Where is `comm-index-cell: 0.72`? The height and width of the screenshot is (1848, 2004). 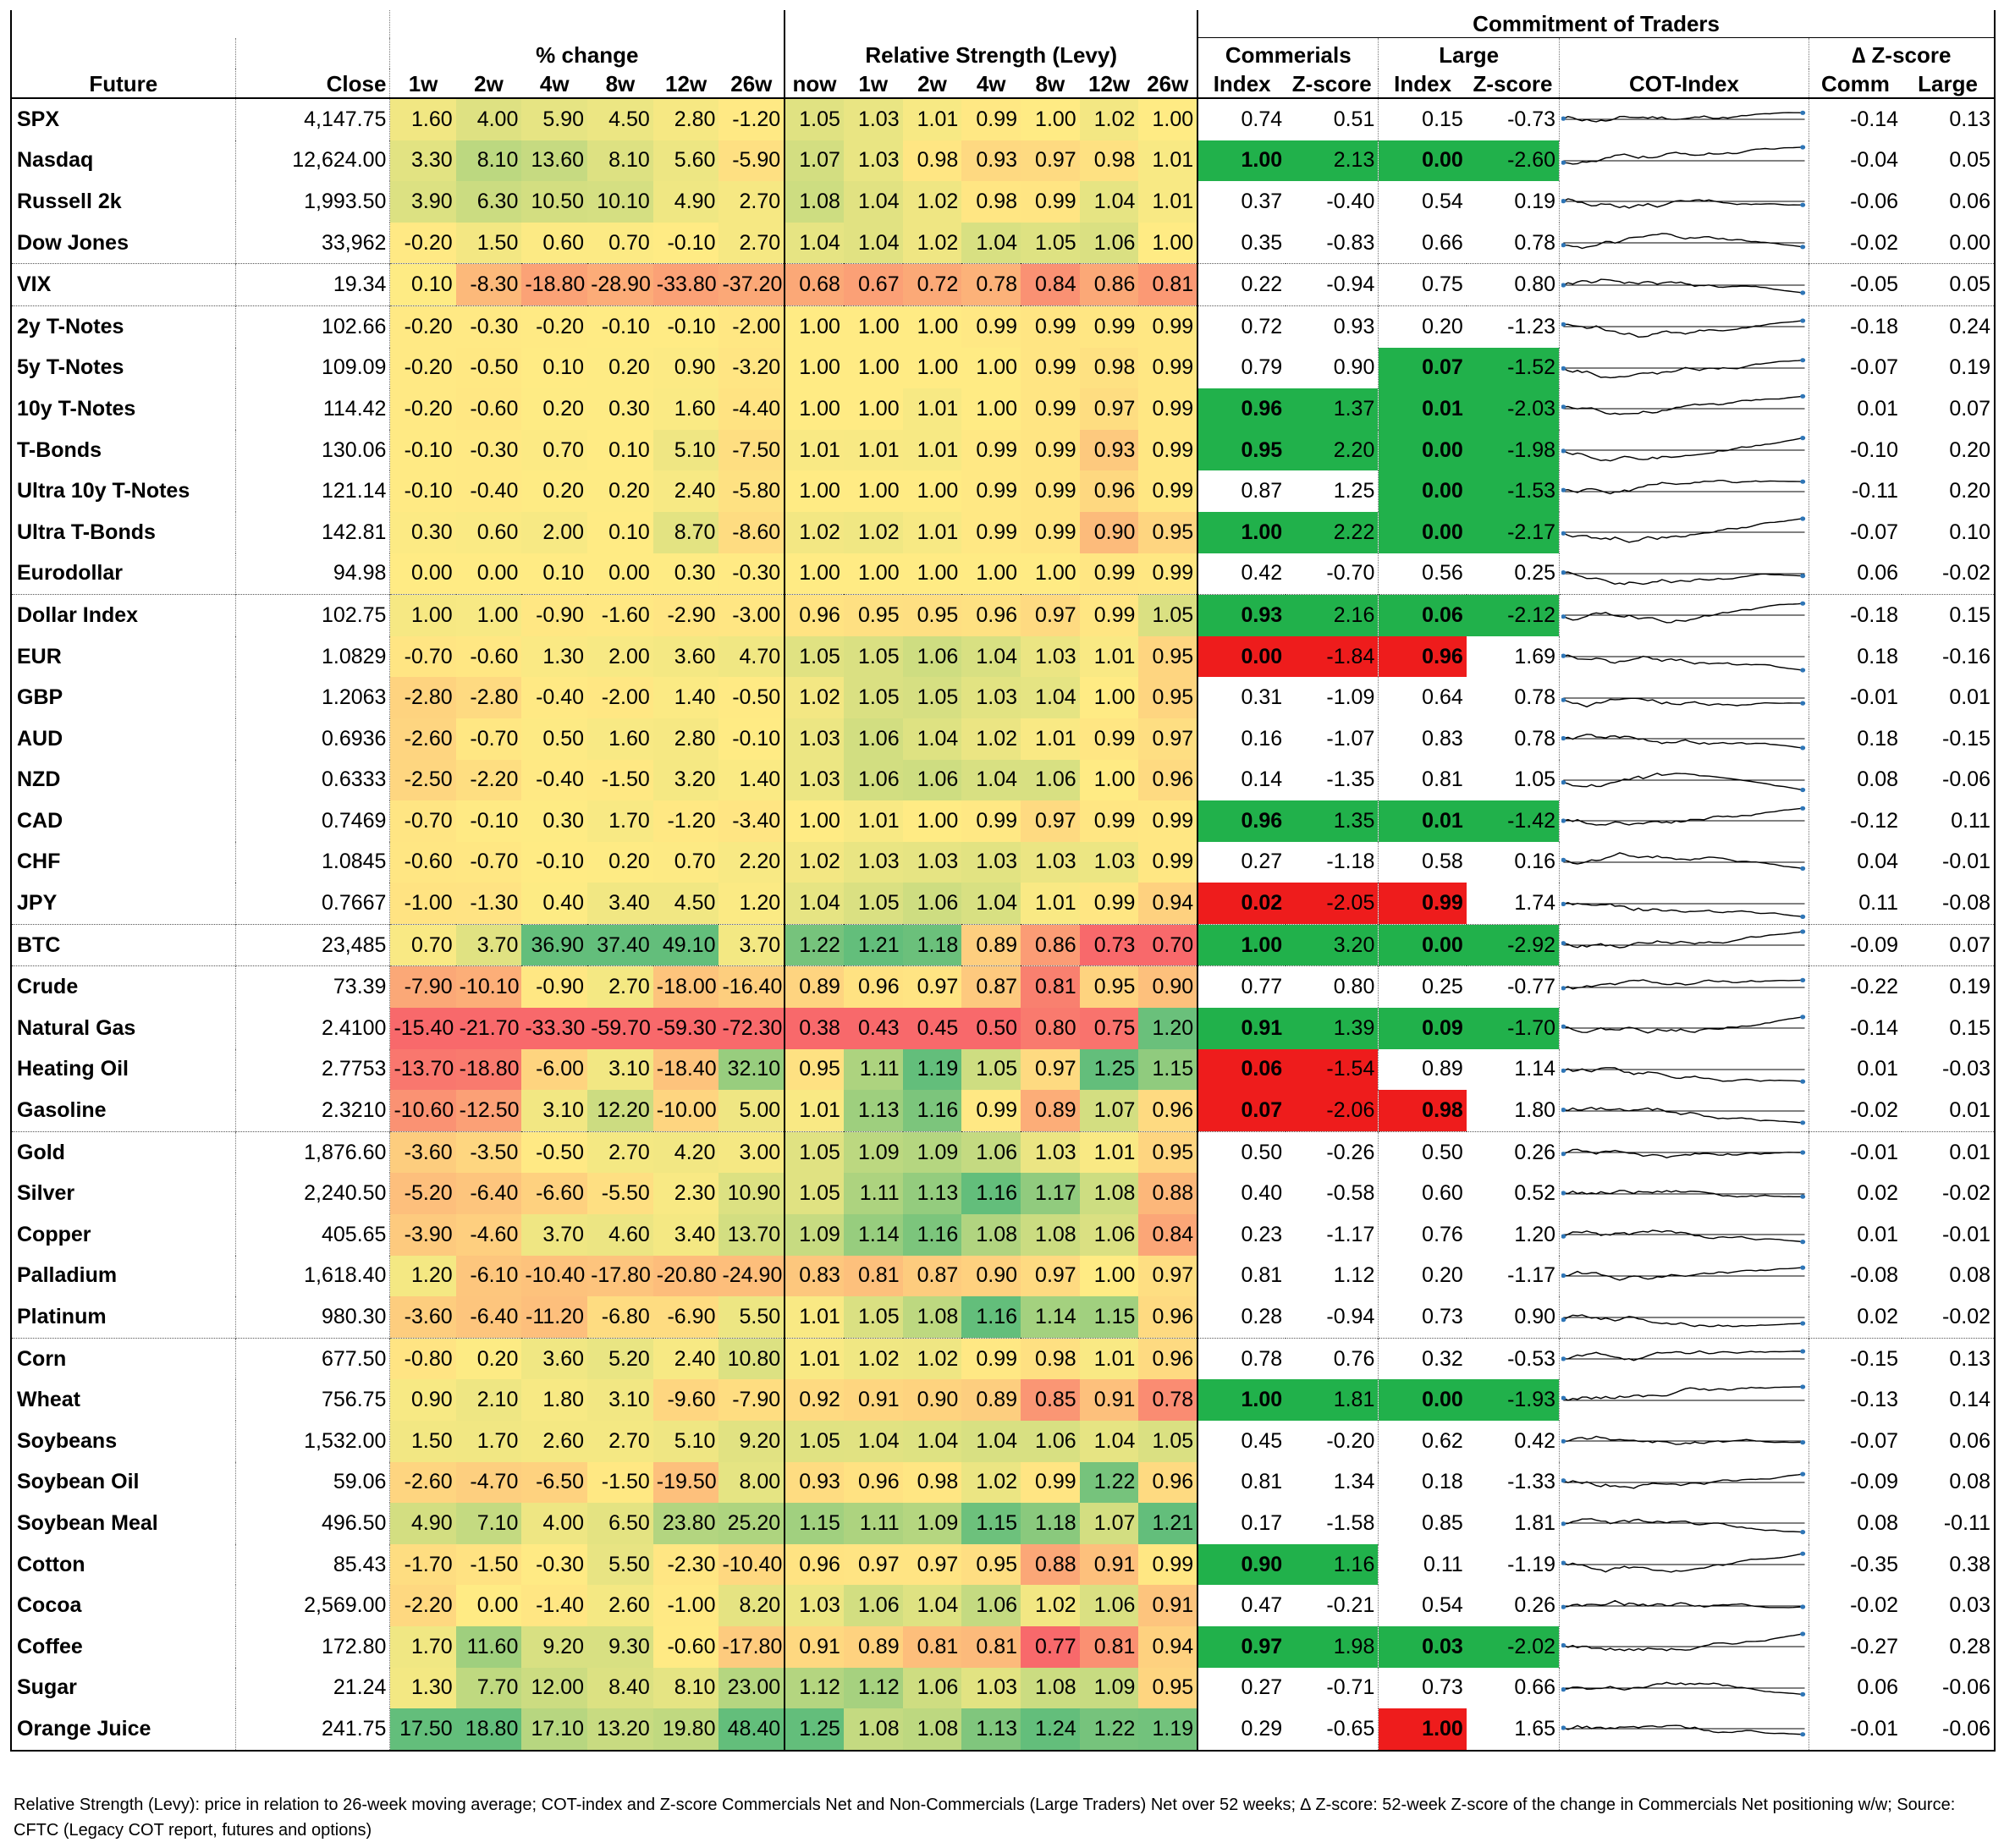 comm-index-cell: 0.72 is located at coordinates (1241, 326).